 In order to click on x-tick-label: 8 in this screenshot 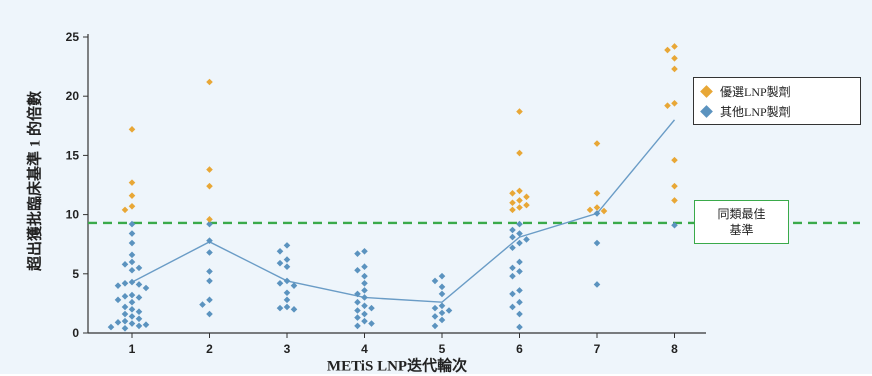, I will do `click(674, 349)`.